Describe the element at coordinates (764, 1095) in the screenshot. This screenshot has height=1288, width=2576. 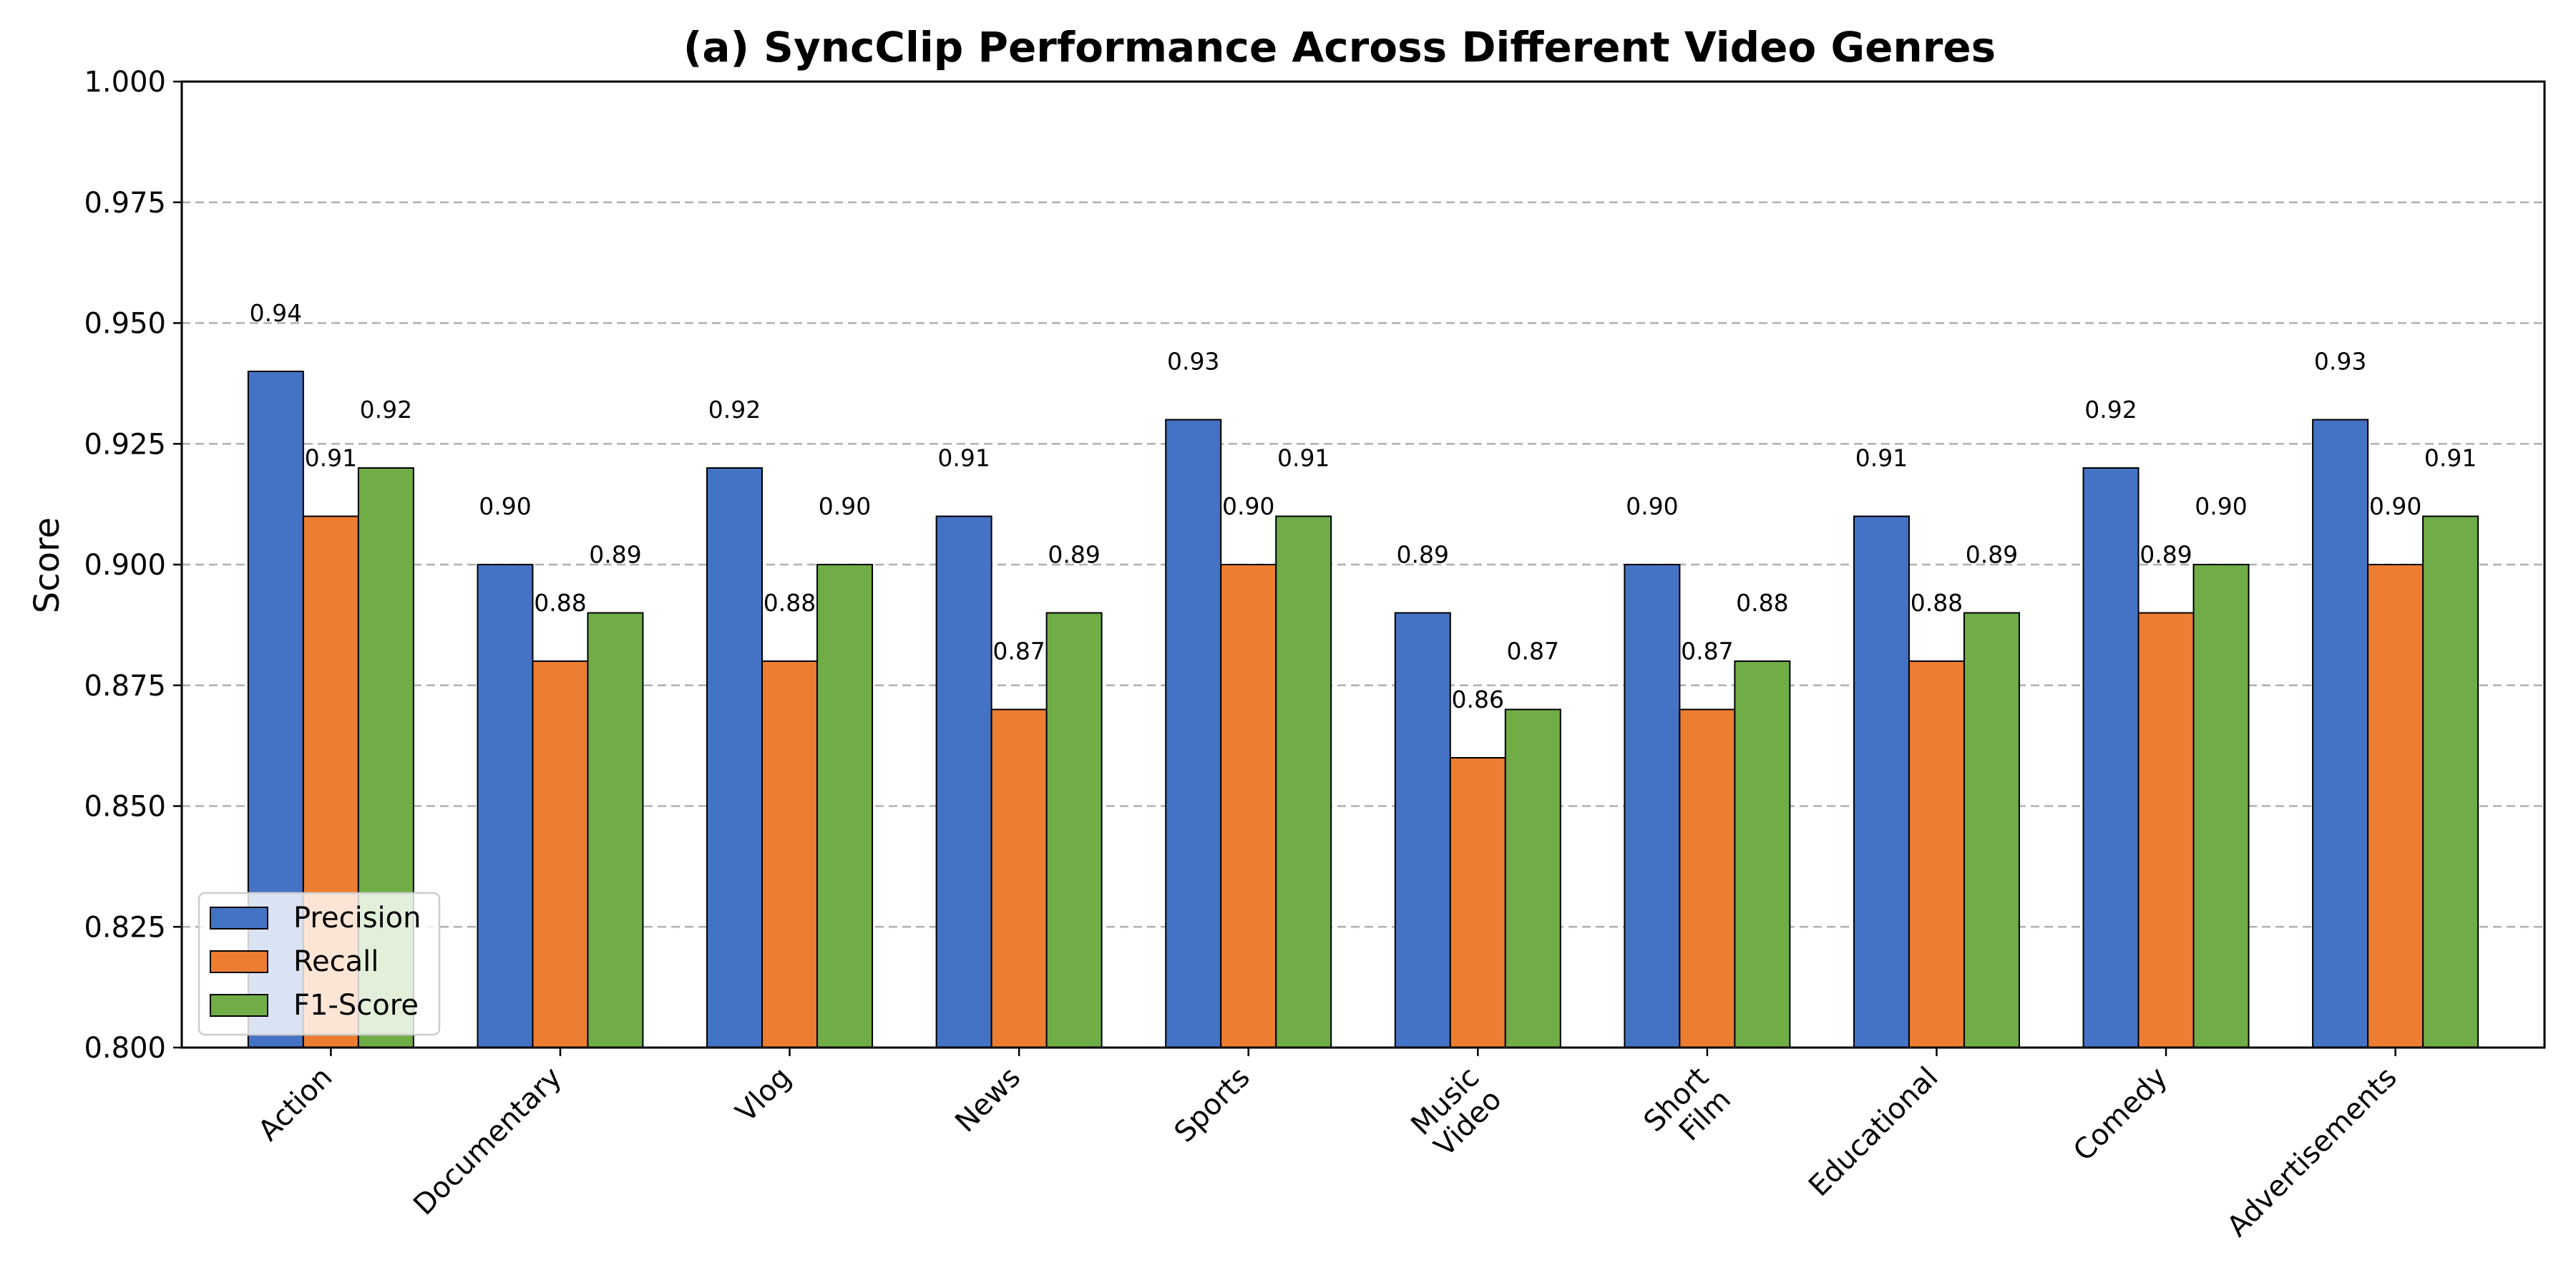
I see `x-tick-label: Vlog` at that location.